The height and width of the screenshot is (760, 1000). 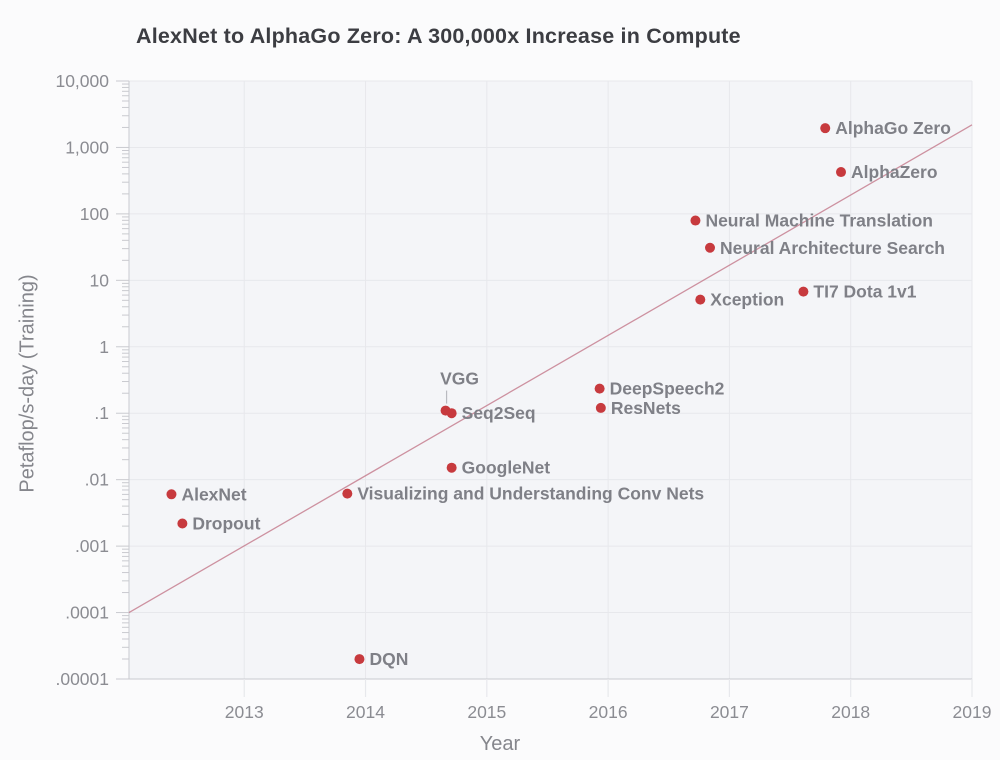 I want to click on data-point-label: AlphaZero, so click(x=894, y=172).